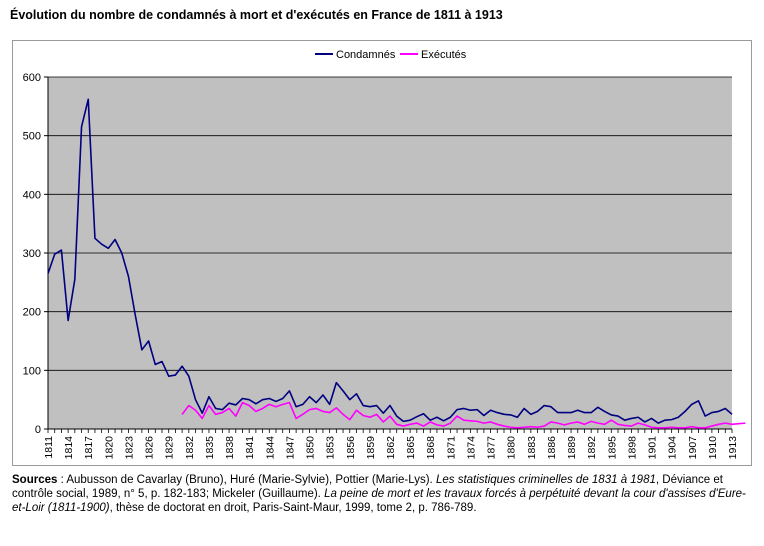 This screenshot has height=546, width=764. I want to click on x-tick-label: 1907, so click(693, 448).